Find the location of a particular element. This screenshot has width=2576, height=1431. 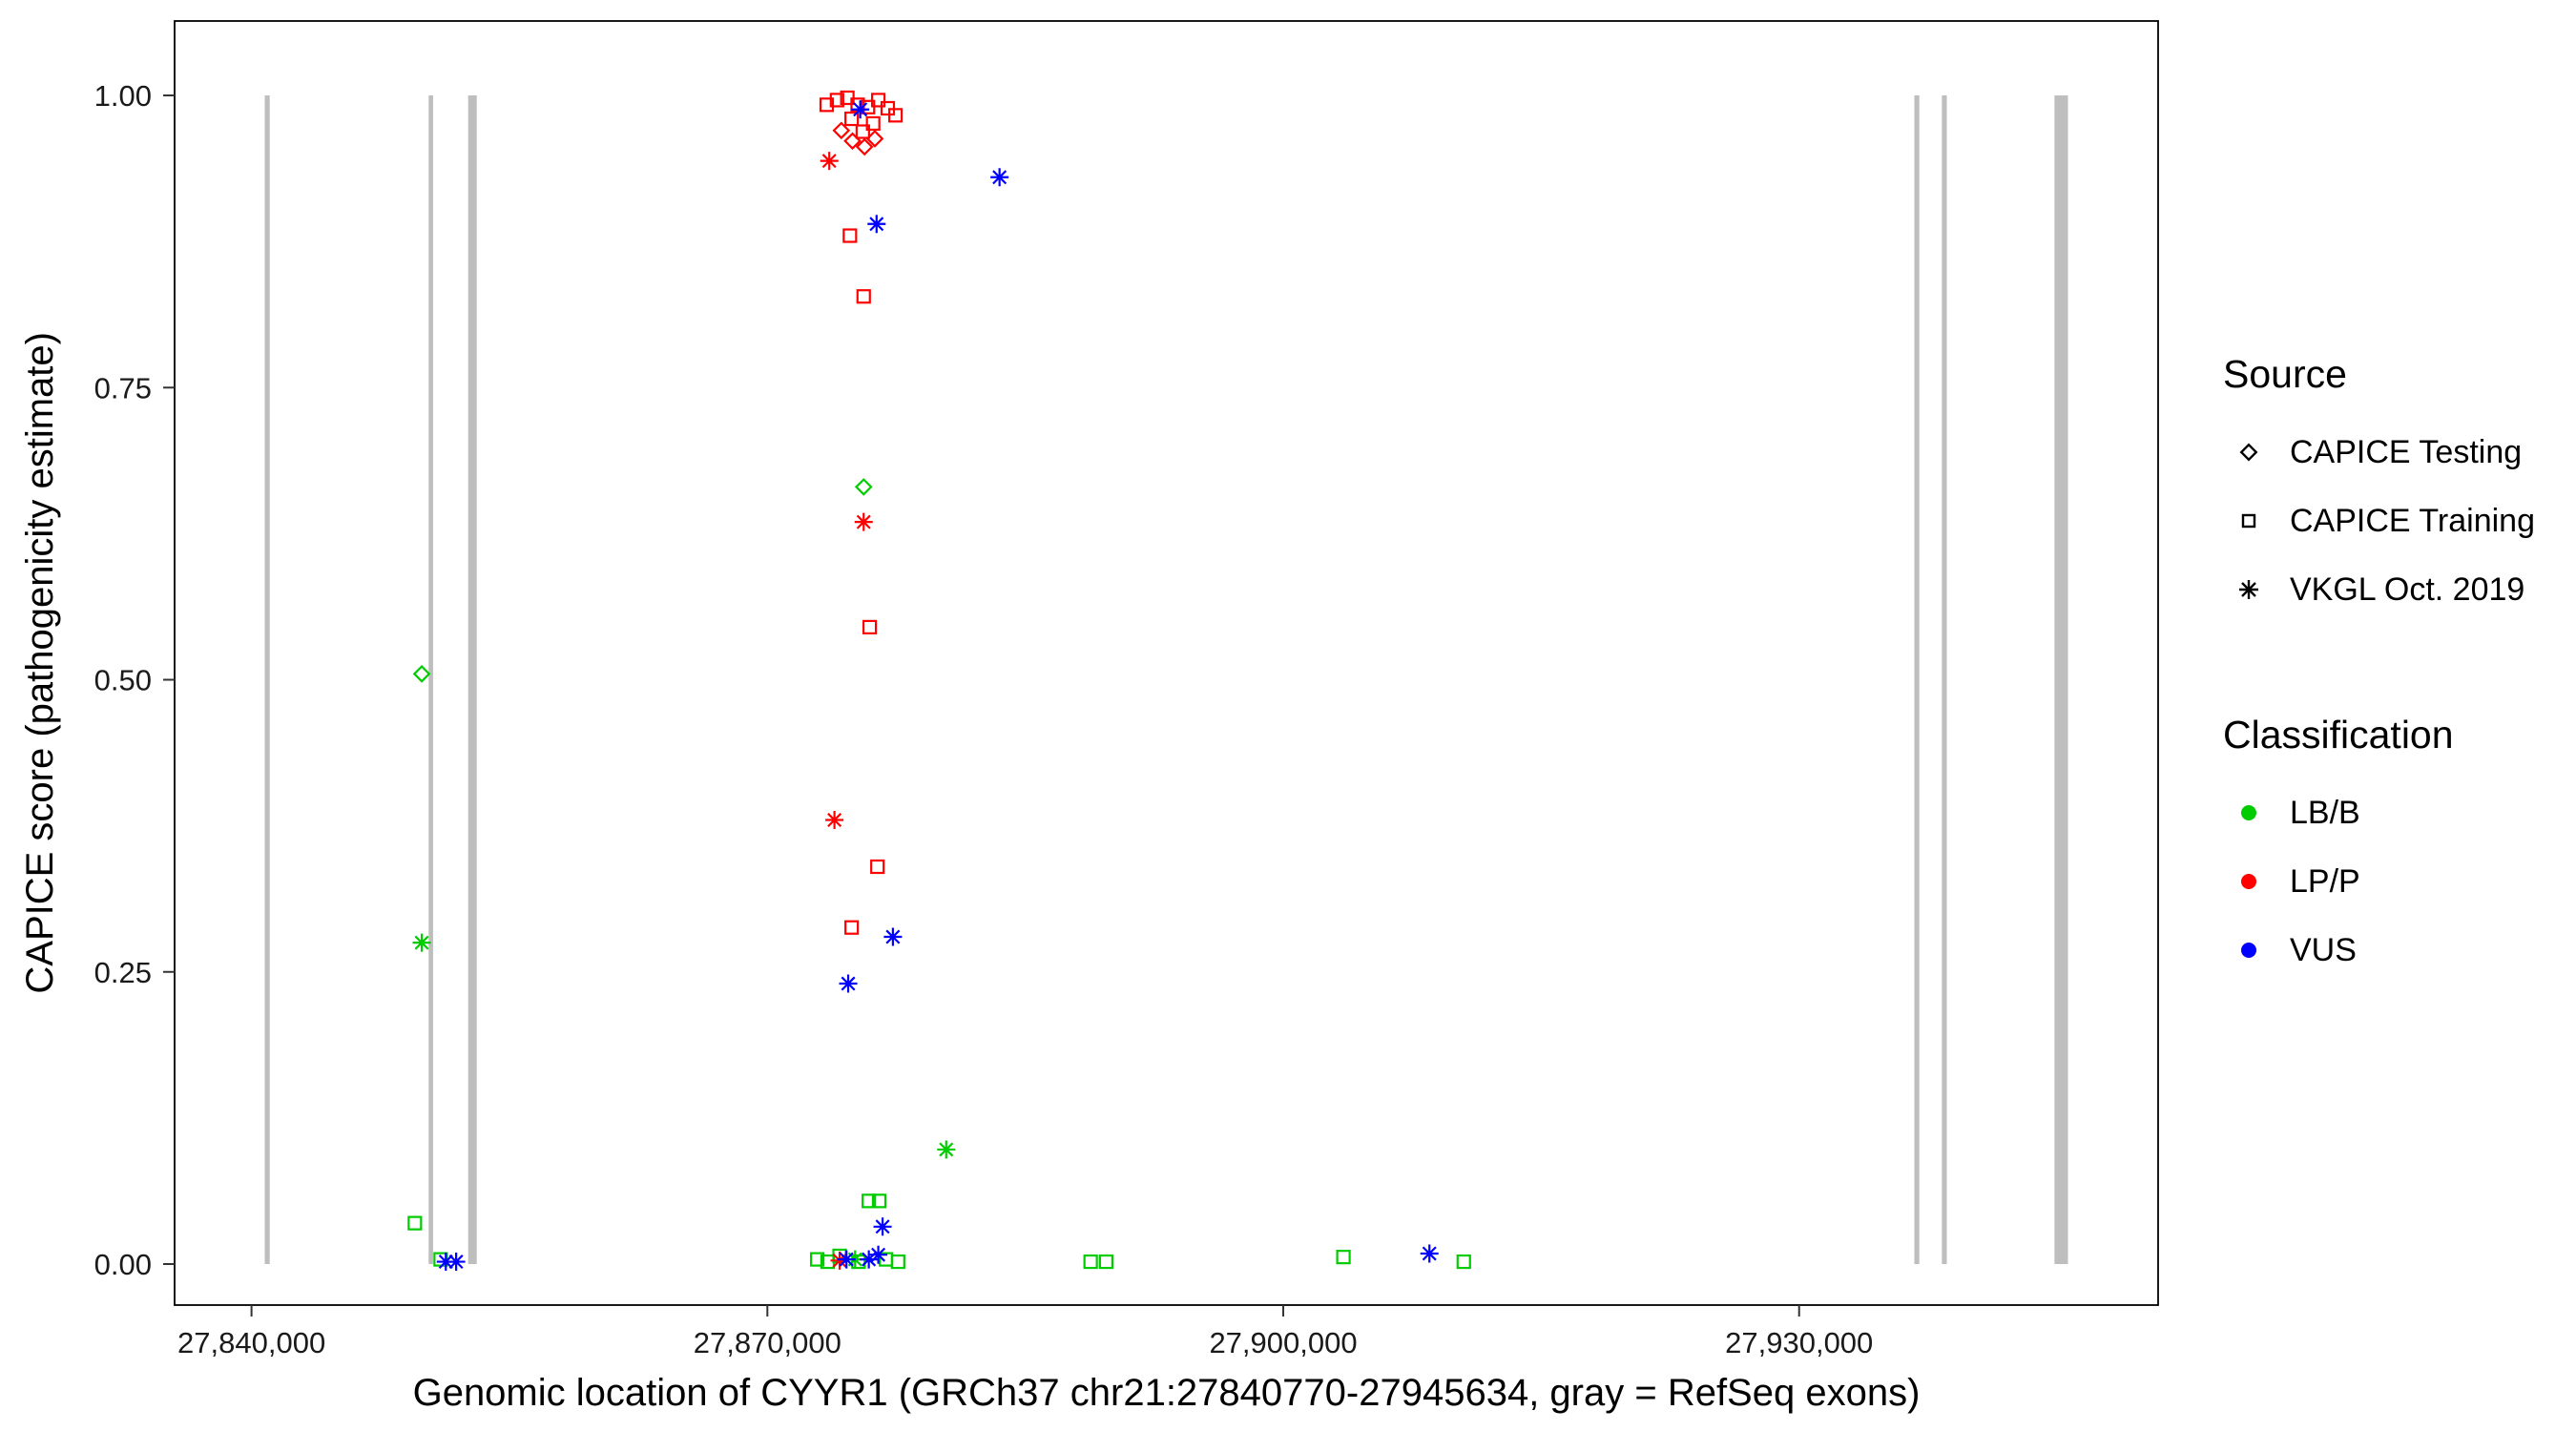

y-axis-title-wrap: CAPICE score (pathogenicity estimate) is located at coordinates (40, 663).